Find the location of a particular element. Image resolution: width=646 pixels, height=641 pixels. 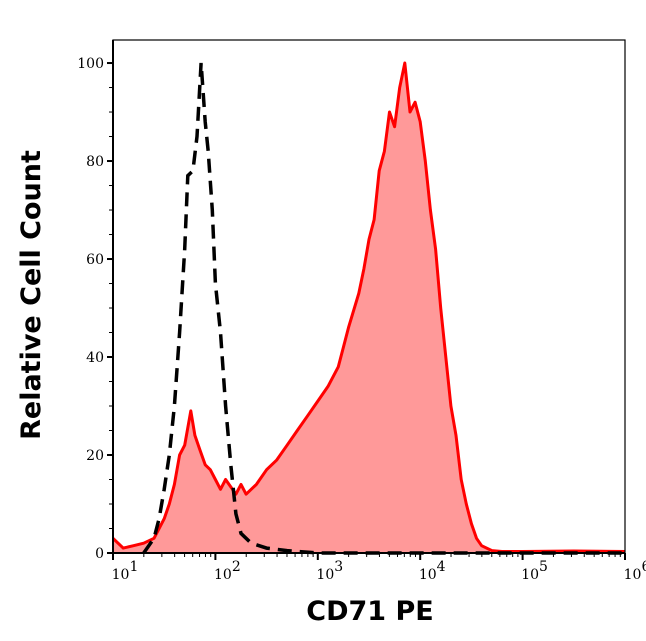

y-tick-label: 40 is located at coordinates (95, 358).